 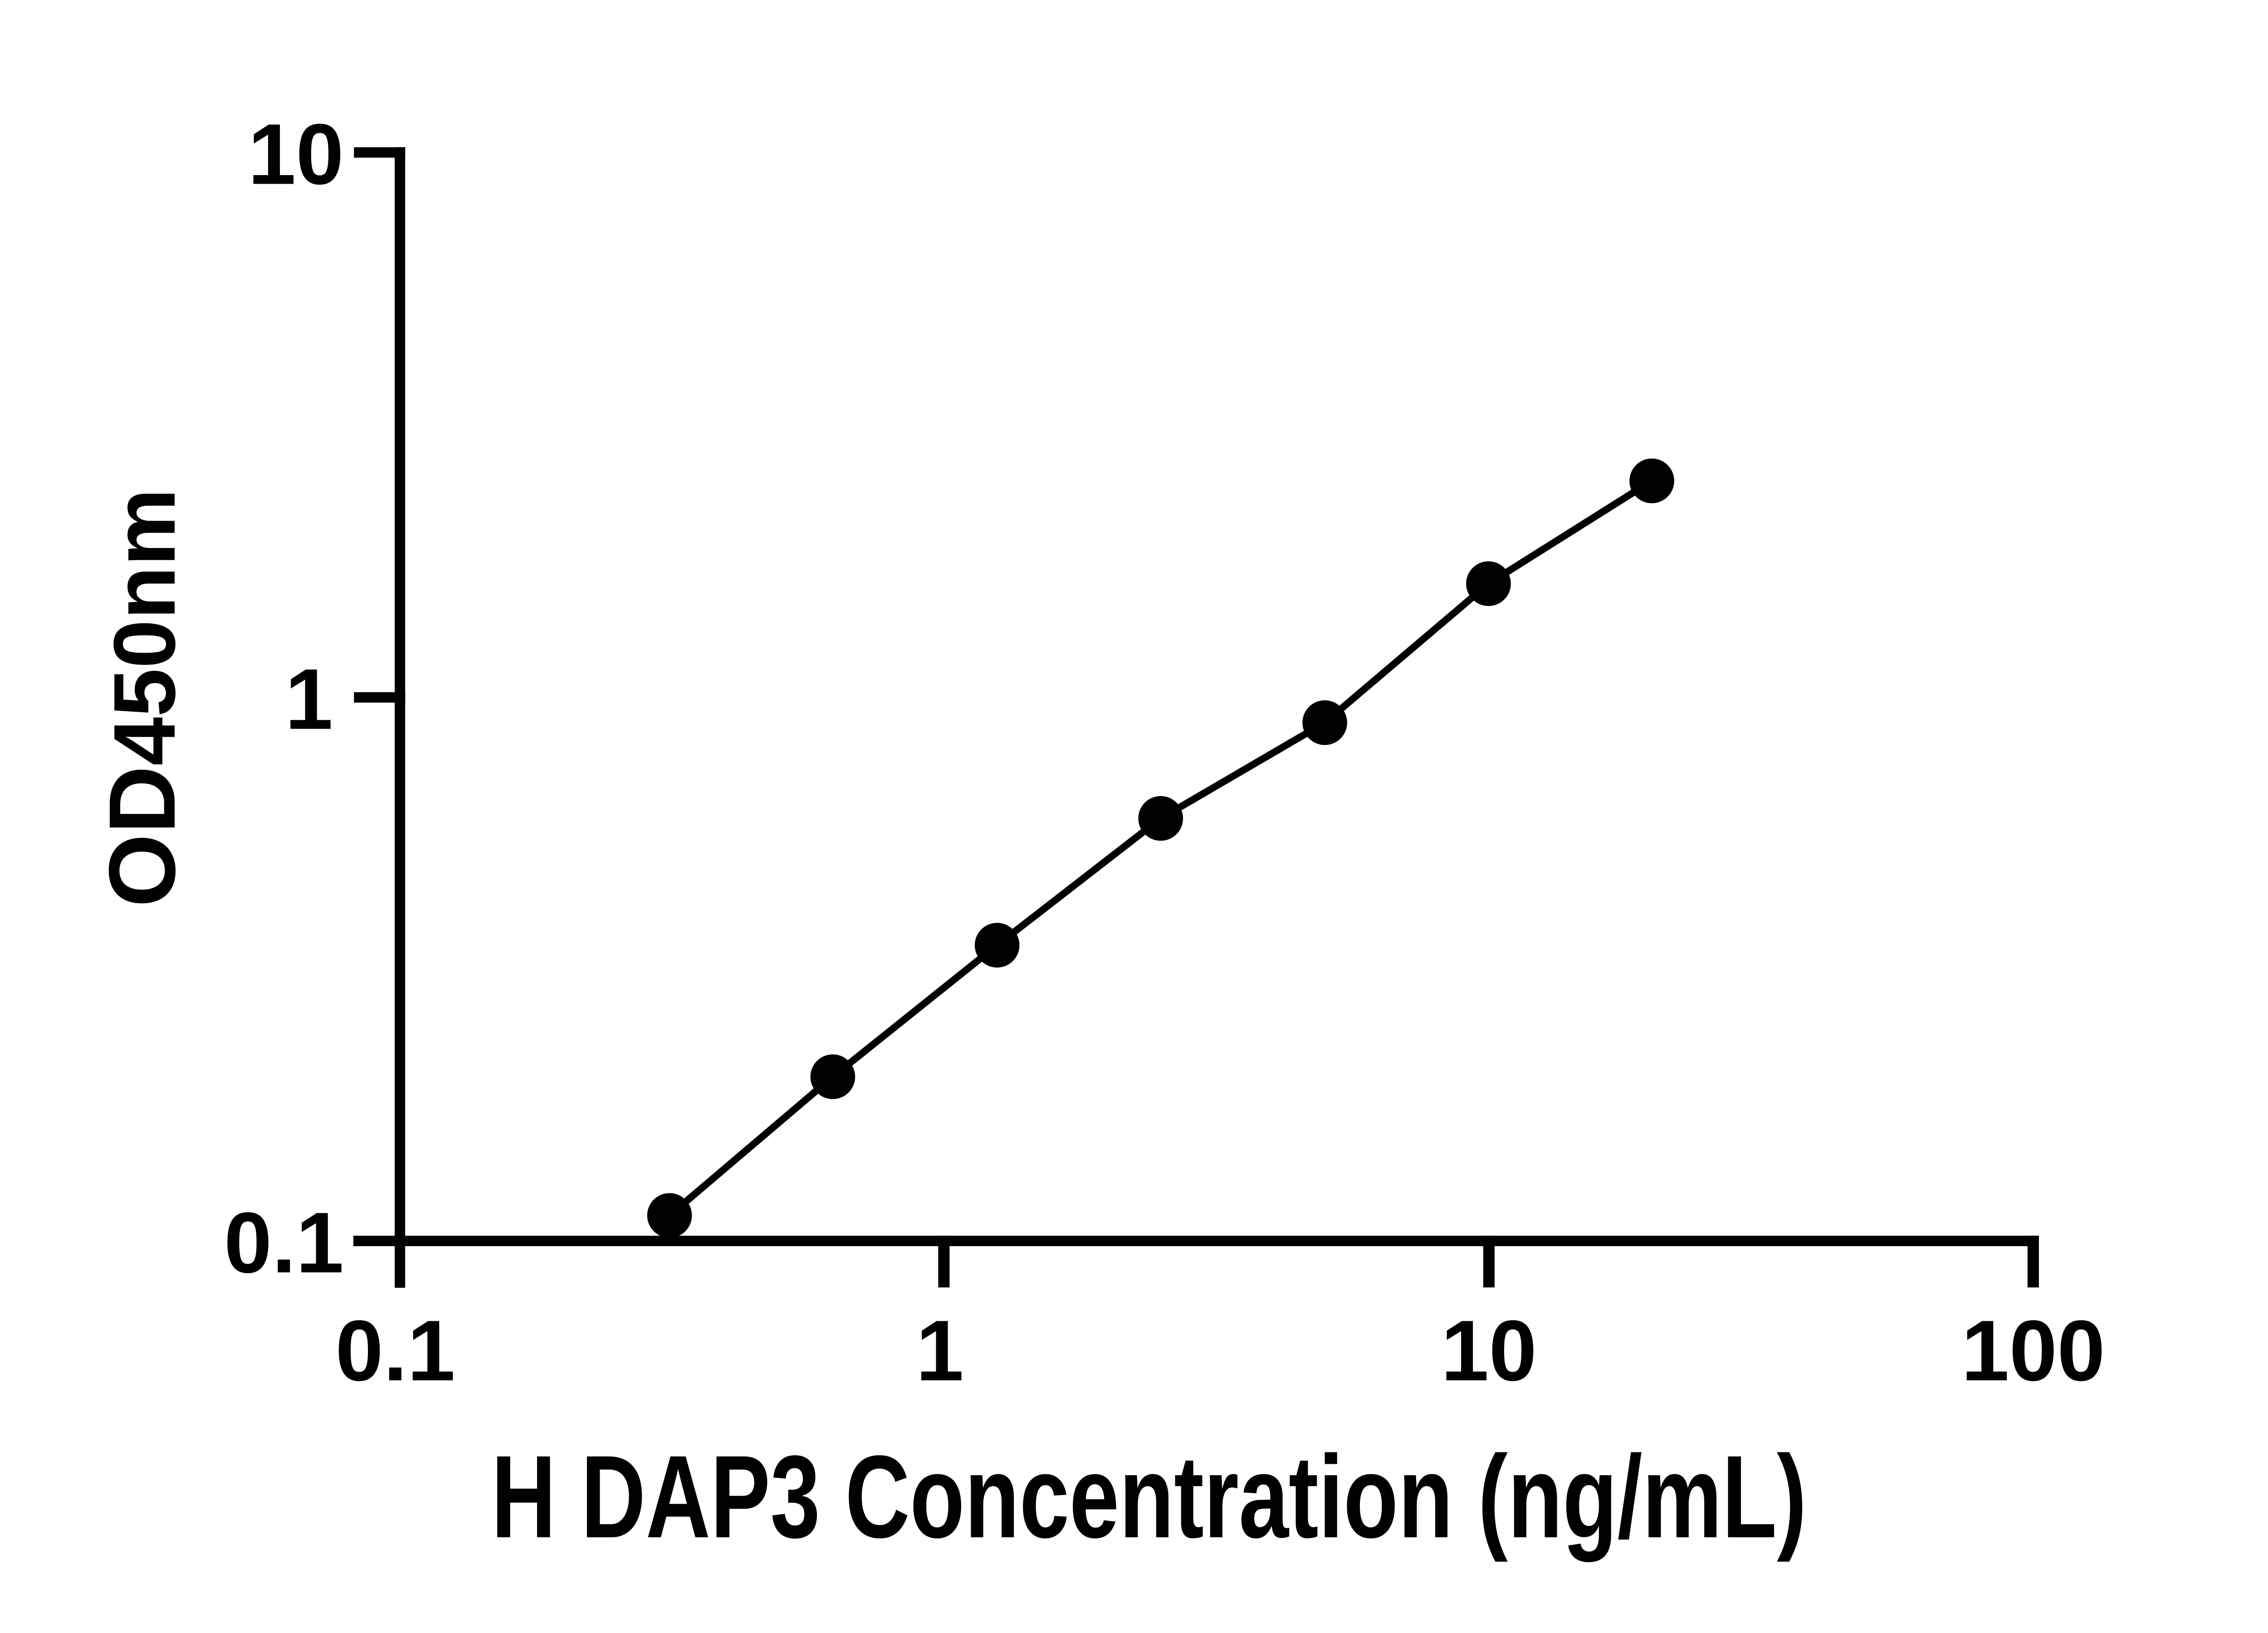 I want to click on svg-text: 100, so click(x=2033, y=1351).